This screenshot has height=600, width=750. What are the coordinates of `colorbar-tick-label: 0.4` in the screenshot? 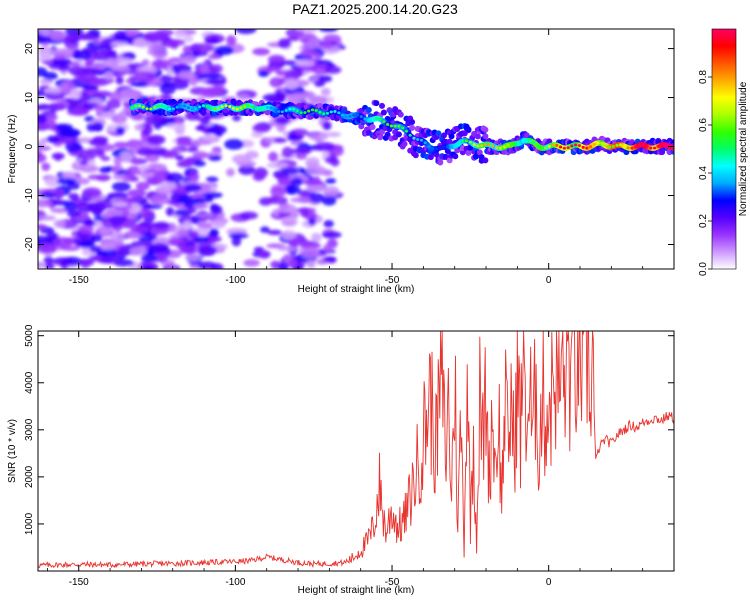 It's located at (703, 173).